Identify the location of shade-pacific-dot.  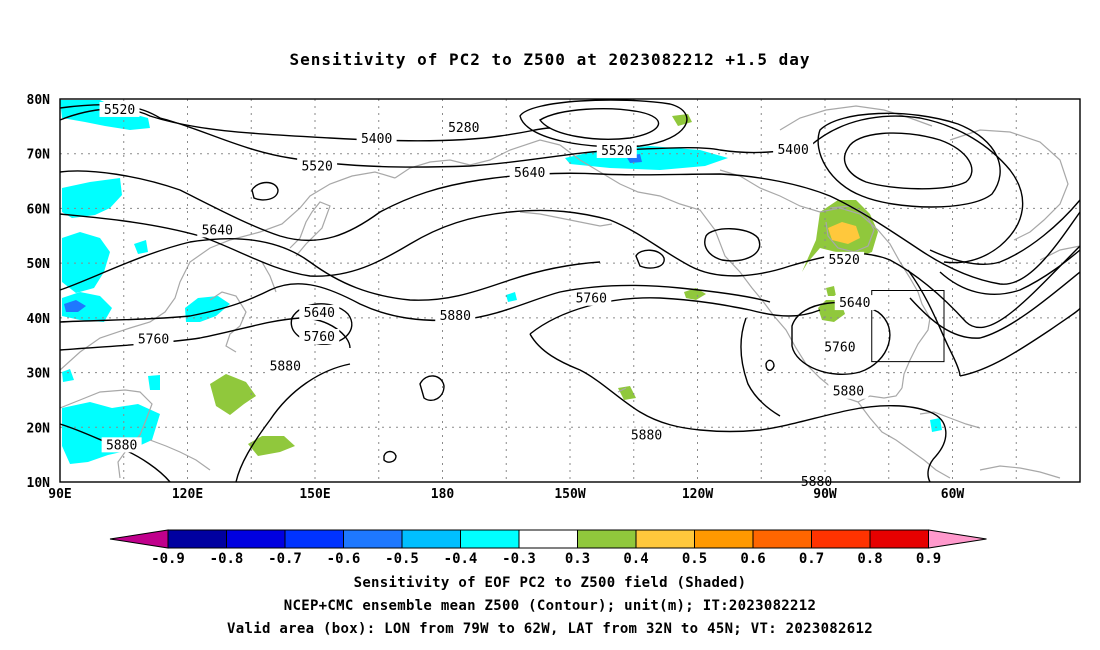
(511, 297).